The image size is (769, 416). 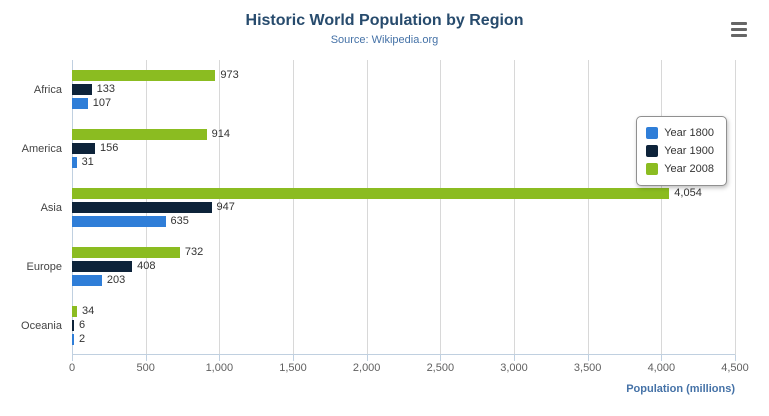 I want to click on legend: Year 1800 Year 1900 Year 2008, so click(x=681, y=151).